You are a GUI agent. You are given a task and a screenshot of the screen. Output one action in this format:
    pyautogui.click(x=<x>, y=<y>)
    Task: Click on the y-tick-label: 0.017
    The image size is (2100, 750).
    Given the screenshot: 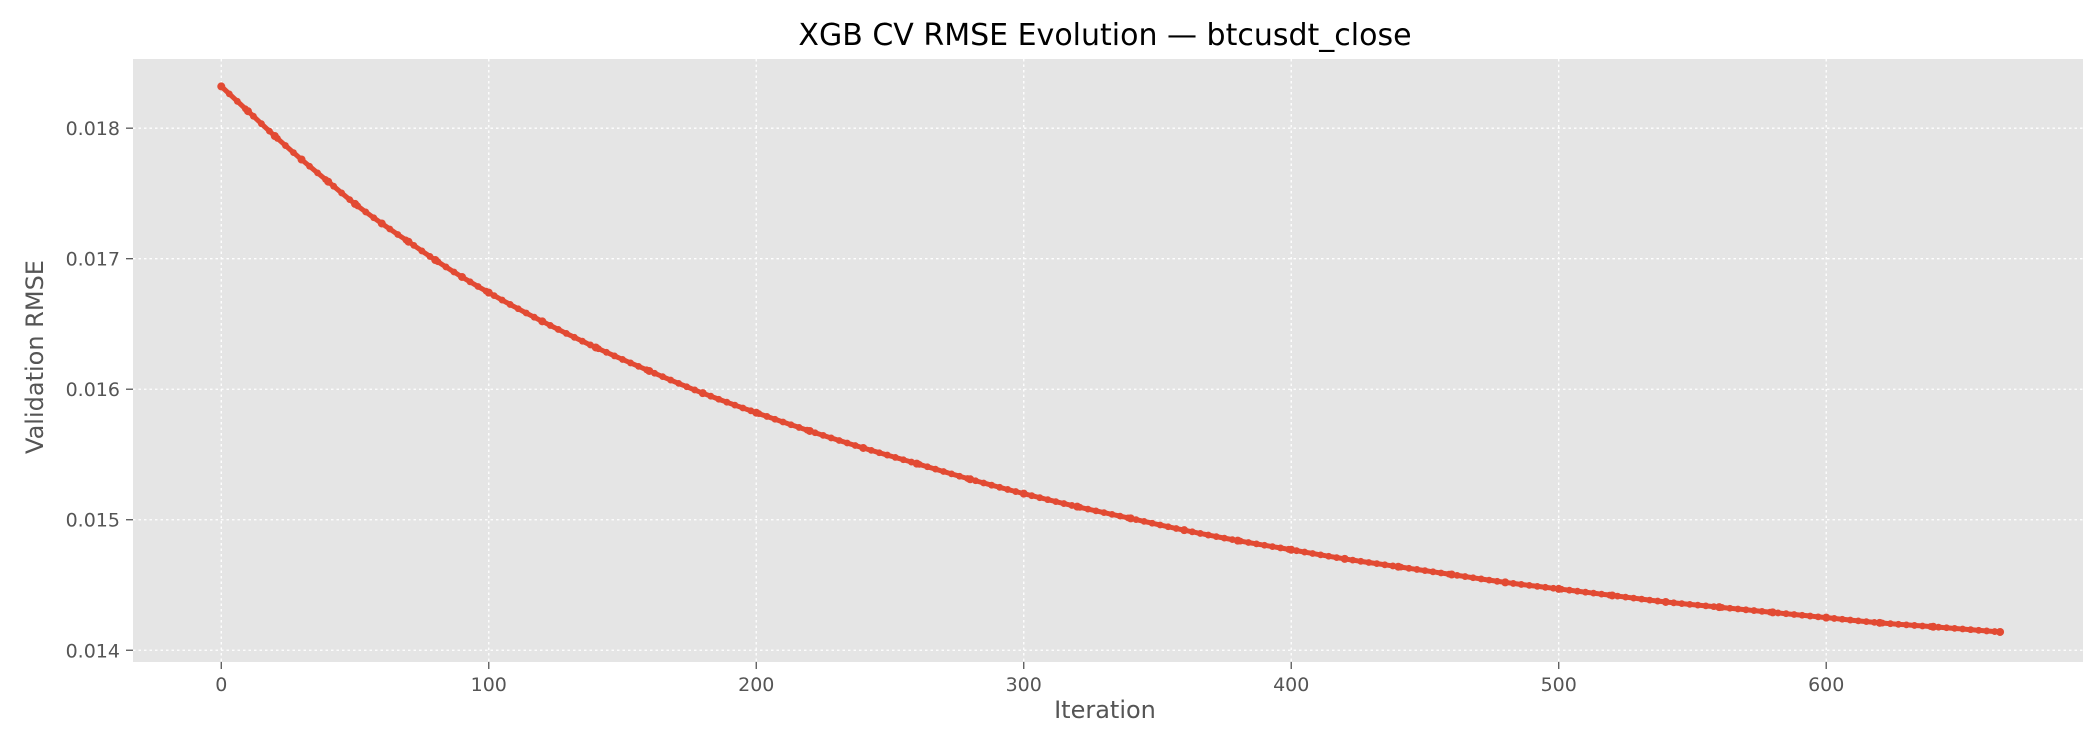 What is the action you would take?
    pyautogui.click(x=93, y=260)
    